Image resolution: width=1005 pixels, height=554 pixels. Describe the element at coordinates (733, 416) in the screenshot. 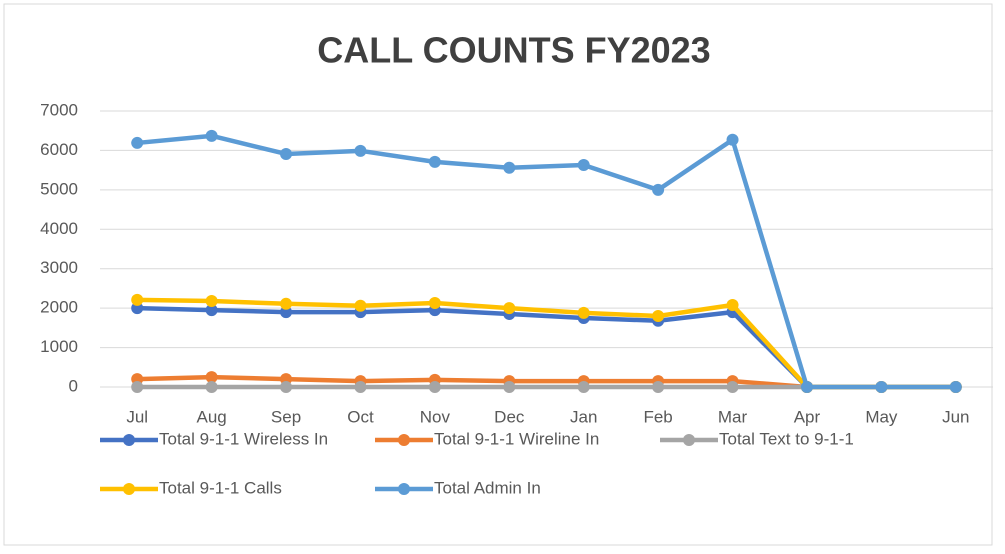

I see `x-tick-label: Mar` at that location.